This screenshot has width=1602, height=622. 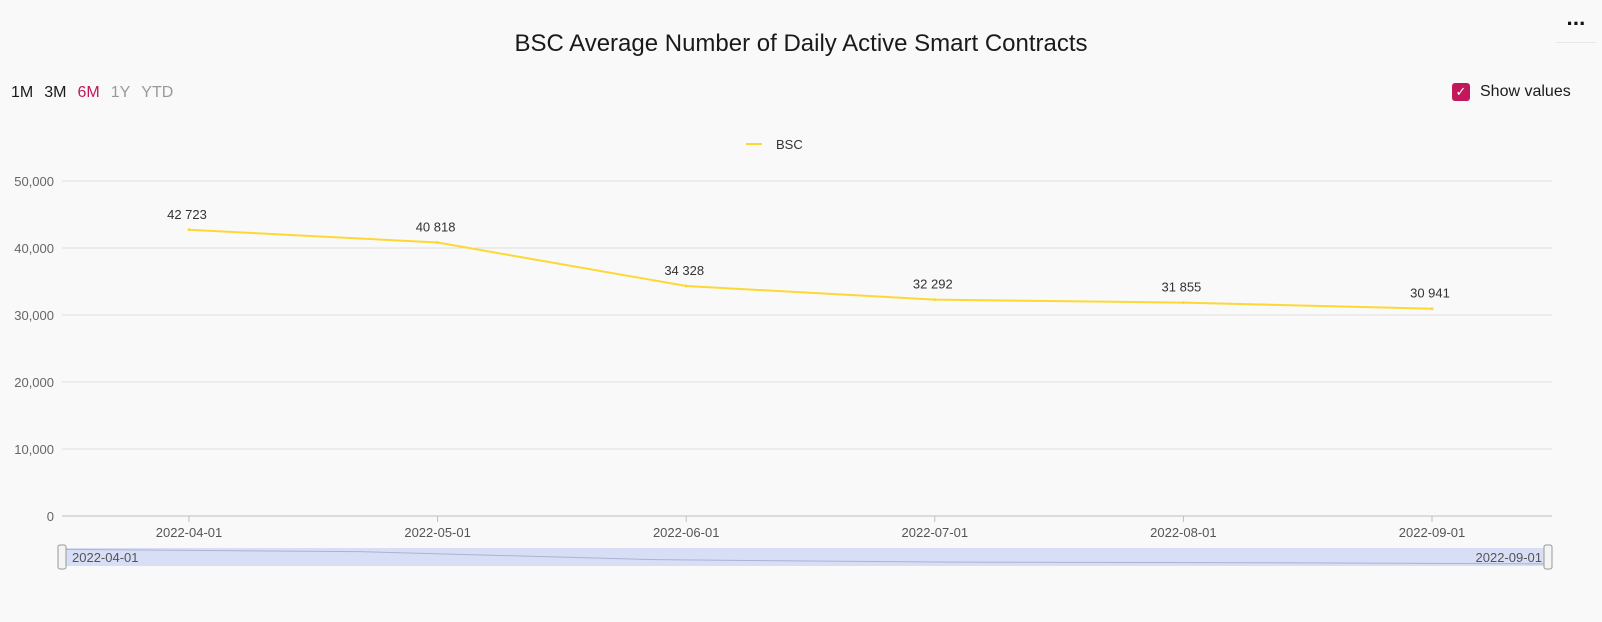 I want to click on x-tick-label: 2022-04-01, so click(x=189, y=532).